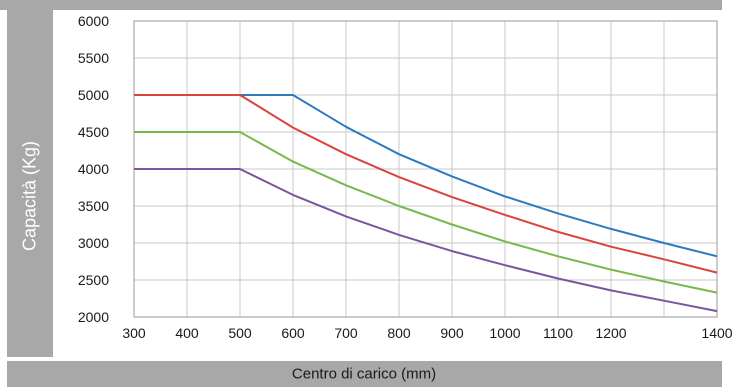  What do you see at coordinates (93, 132) in the screenshot?
I see `y-tick-label: 4500` at bounding box center [93, 132].